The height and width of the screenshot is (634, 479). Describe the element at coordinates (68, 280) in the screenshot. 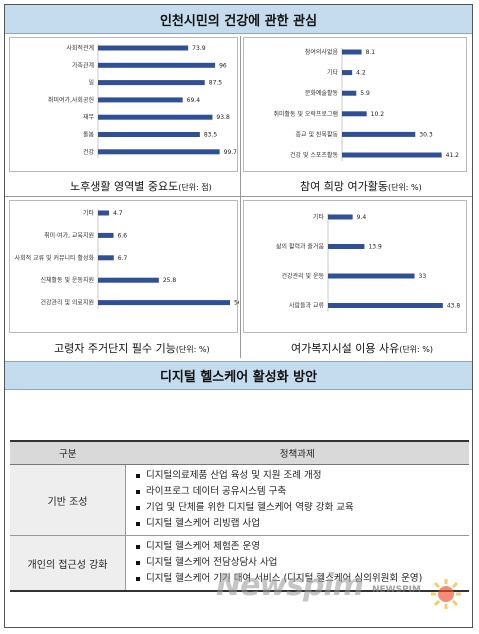

I see `category-label: 신체활동 및 운동지원` at that location.